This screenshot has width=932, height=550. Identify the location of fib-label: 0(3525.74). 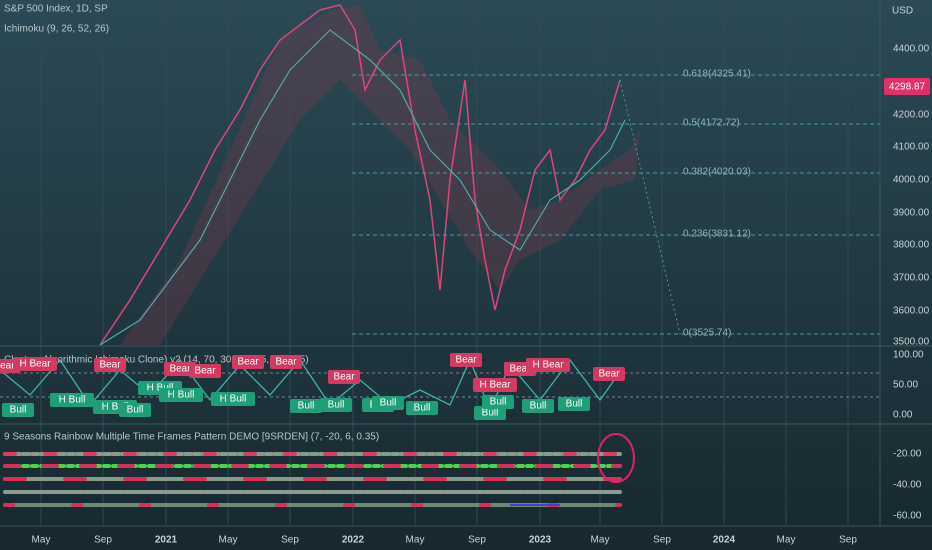
(707, 333).